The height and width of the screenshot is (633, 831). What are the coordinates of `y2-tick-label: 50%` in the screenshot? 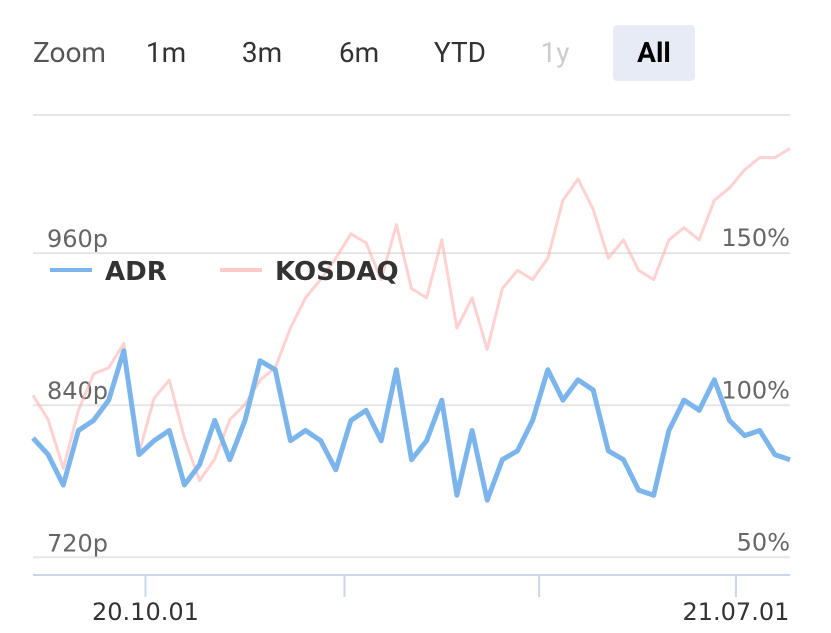 It's located at (763, 543).